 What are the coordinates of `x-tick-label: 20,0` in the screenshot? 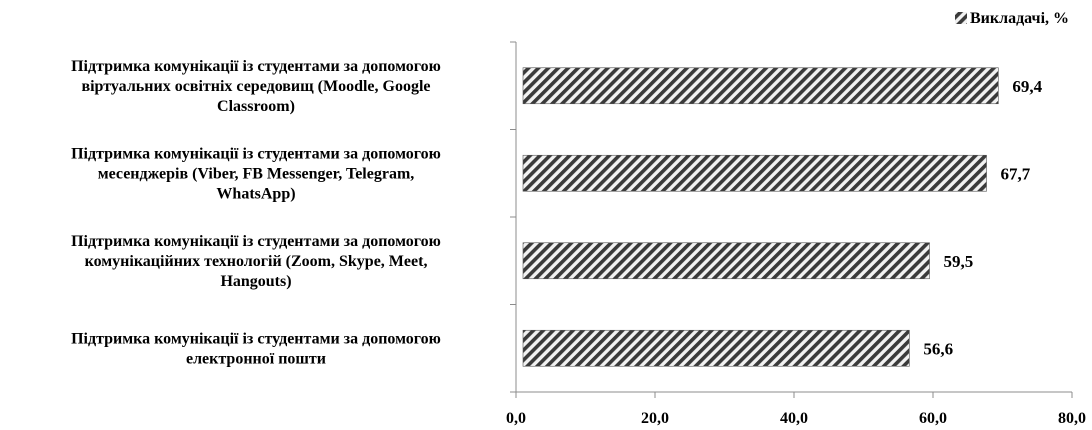 It's located at (655, 418).